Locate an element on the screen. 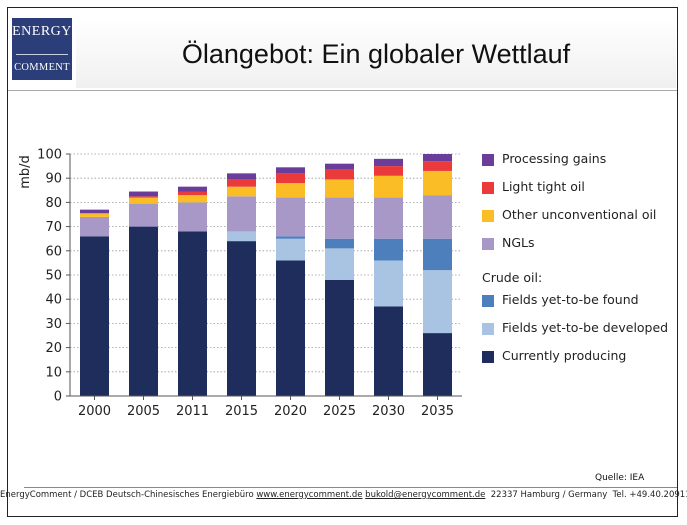 Image resolution: width=687 pixels, height=525 pixels. bar-2030-light_tight_oil is located at coordinates (388, 171).